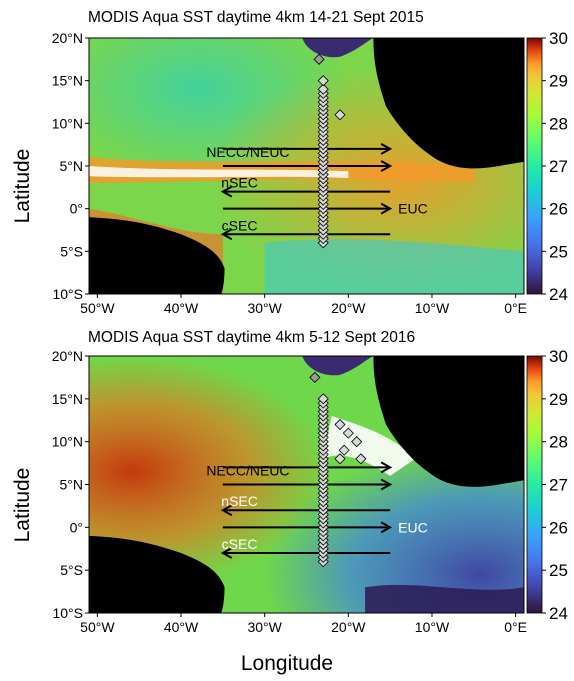 This screenshot has width=574, height=681. I want to click on sst-coldest-region, so click(444, 598).